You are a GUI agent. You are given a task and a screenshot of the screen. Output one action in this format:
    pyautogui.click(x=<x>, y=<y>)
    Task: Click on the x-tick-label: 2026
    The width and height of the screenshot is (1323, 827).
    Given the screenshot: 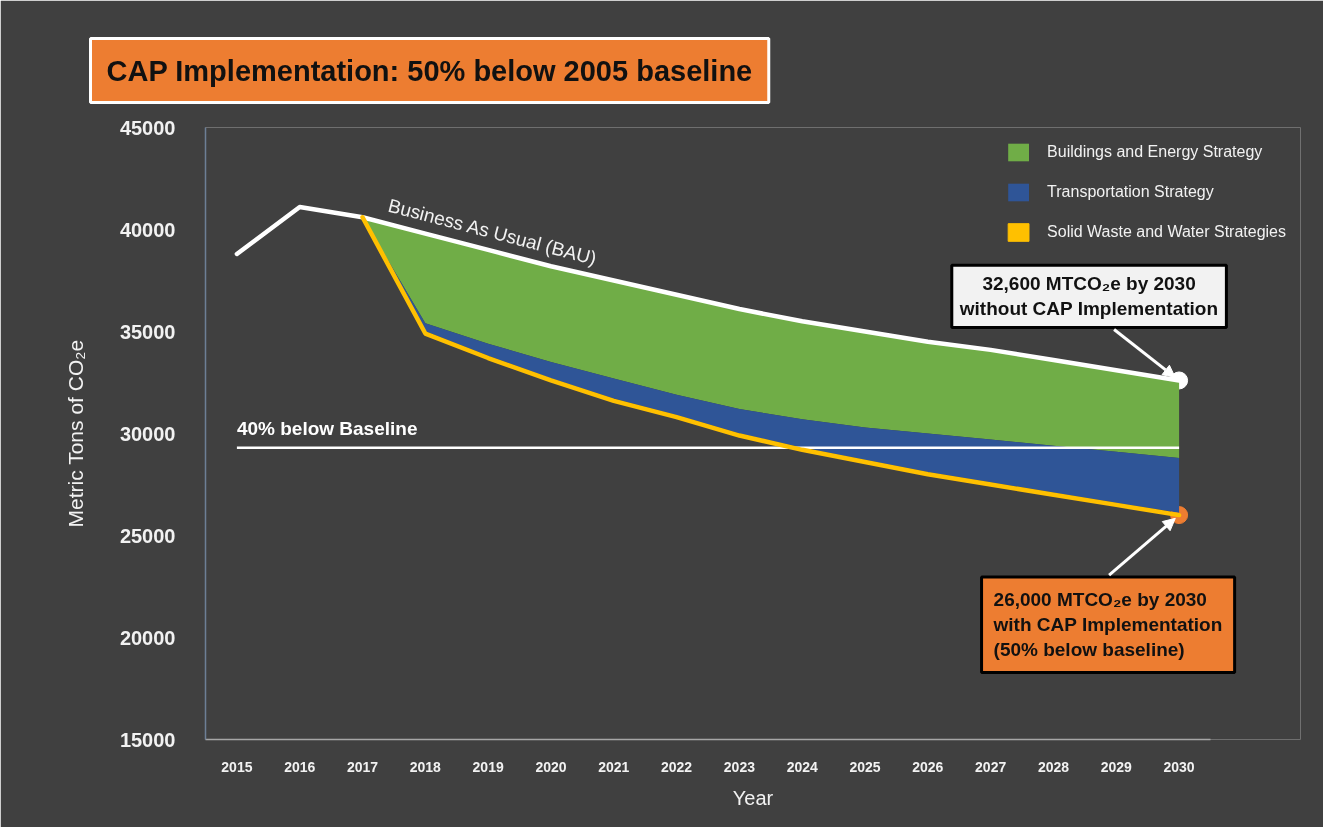 What is the action you would take?
    pyautogui.click(x=928, y=766)
    